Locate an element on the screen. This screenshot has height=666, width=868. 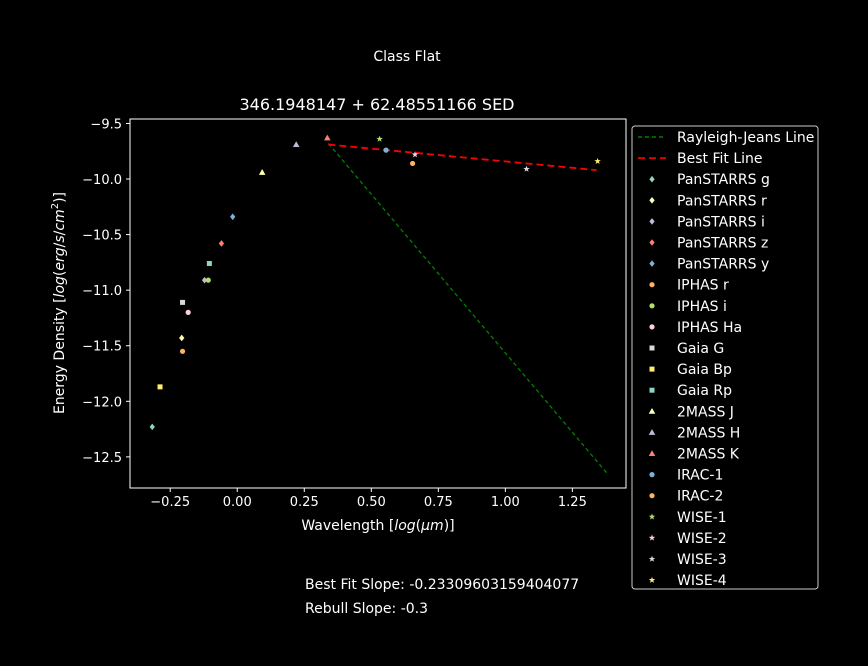
iphas-r-point is located at coordinates (182, 351).